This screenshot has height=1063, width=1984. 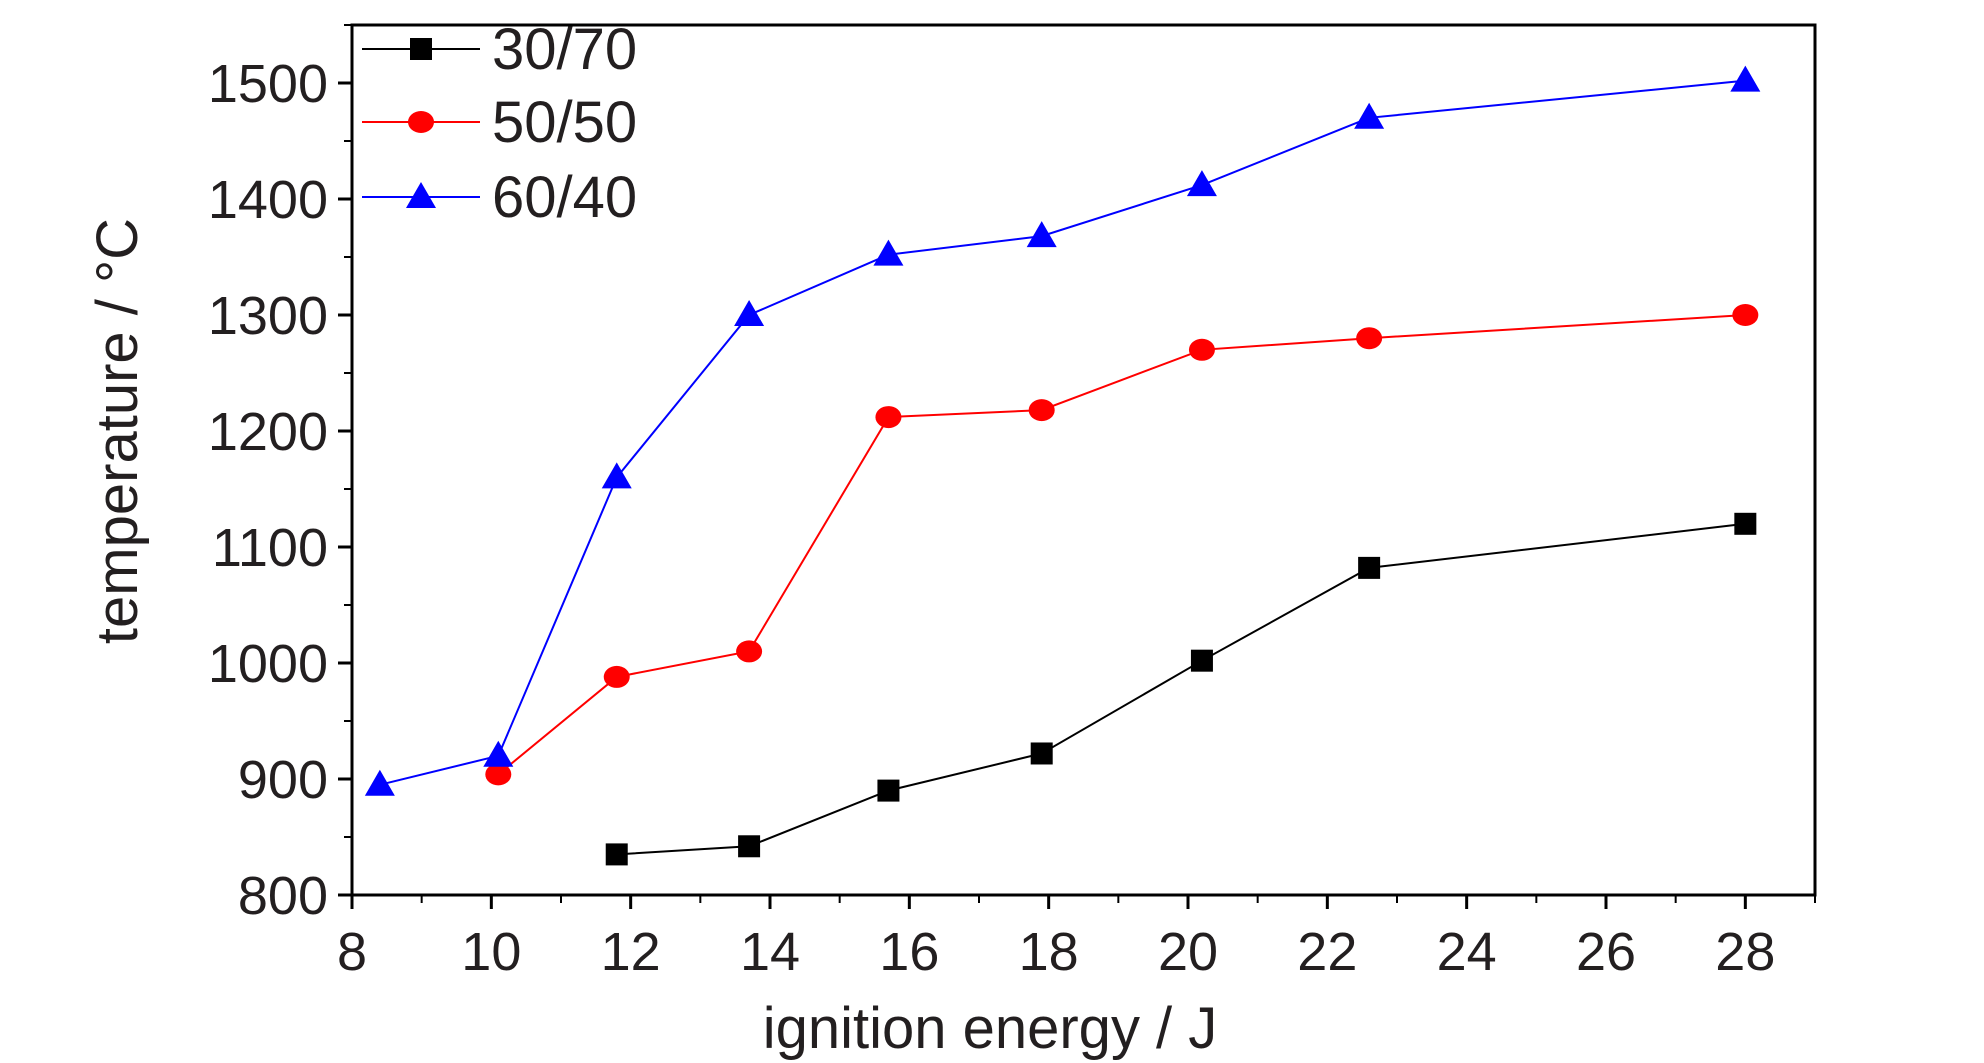 I want to click on x-tick-label: 28, so click(x=1745, y=952).